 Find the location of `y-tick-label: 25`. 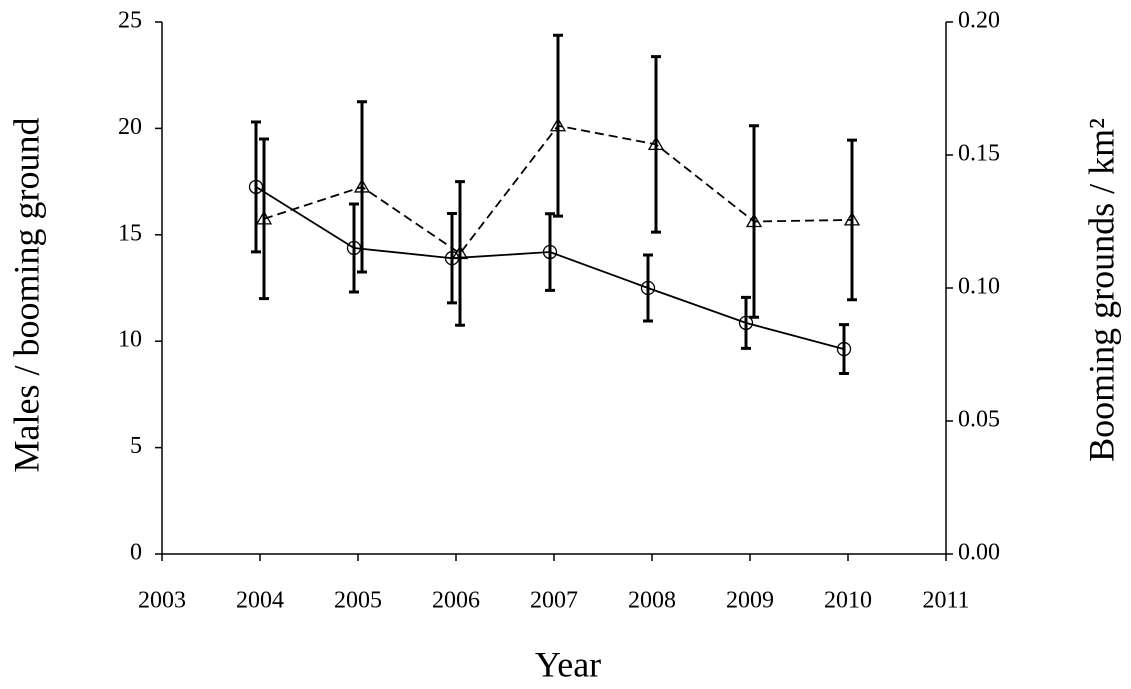

y-tick-label: 25 is located at coordinates (130, 21).